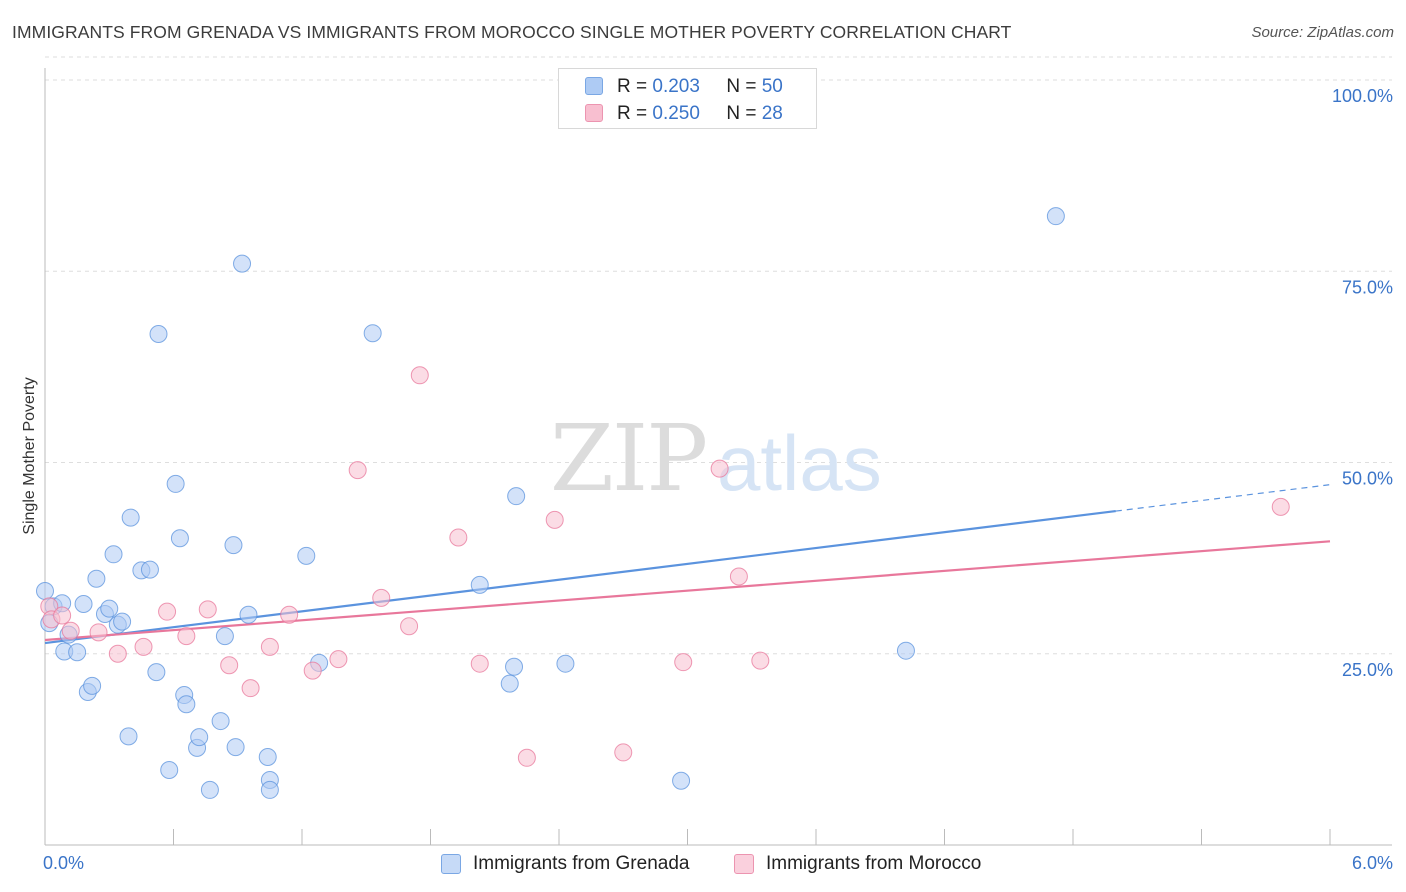 This screenshot has height=892, width=1406. I want to click on n-value-morocco: 28, so click(772, 113).